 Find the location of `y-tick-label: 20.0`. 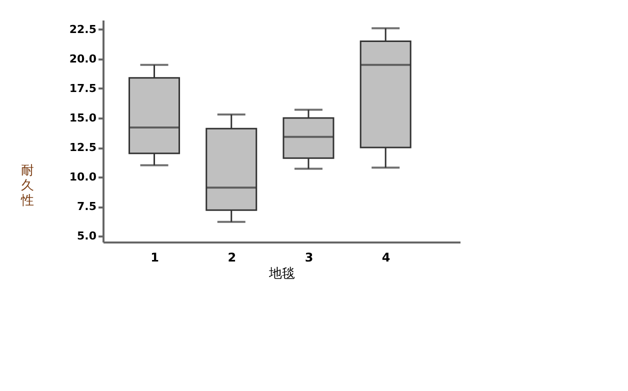

y-tick-label: 20.0 is located at coordinates (83, 59).